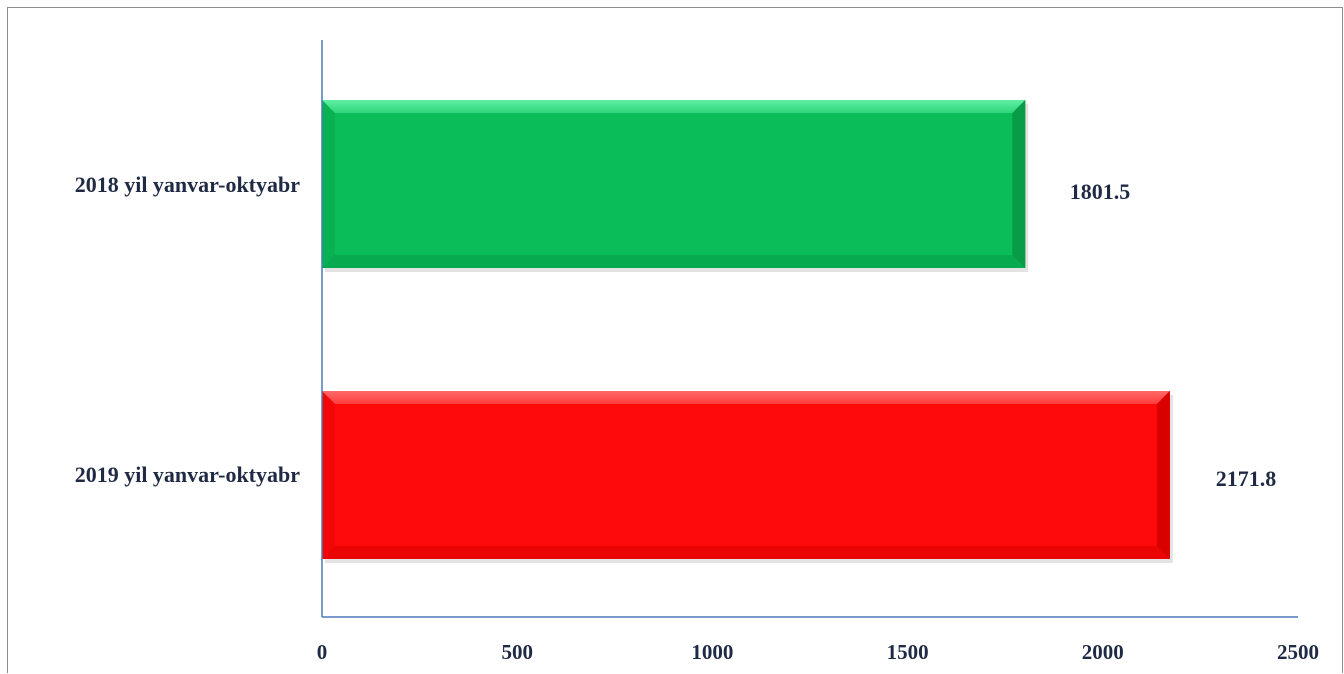 This screenshot has height=674, width=1344. Describe the element at coordinates (188, 184) in the screenshot. I see `category-label-2018: 2018 yil yanvar-oktyabr` at that location.